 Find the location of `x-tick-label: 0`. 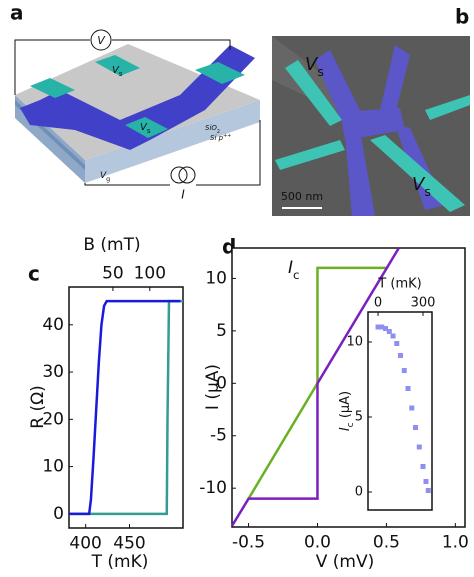

x-tick-label: 0 is located at coordinates (378, 302).